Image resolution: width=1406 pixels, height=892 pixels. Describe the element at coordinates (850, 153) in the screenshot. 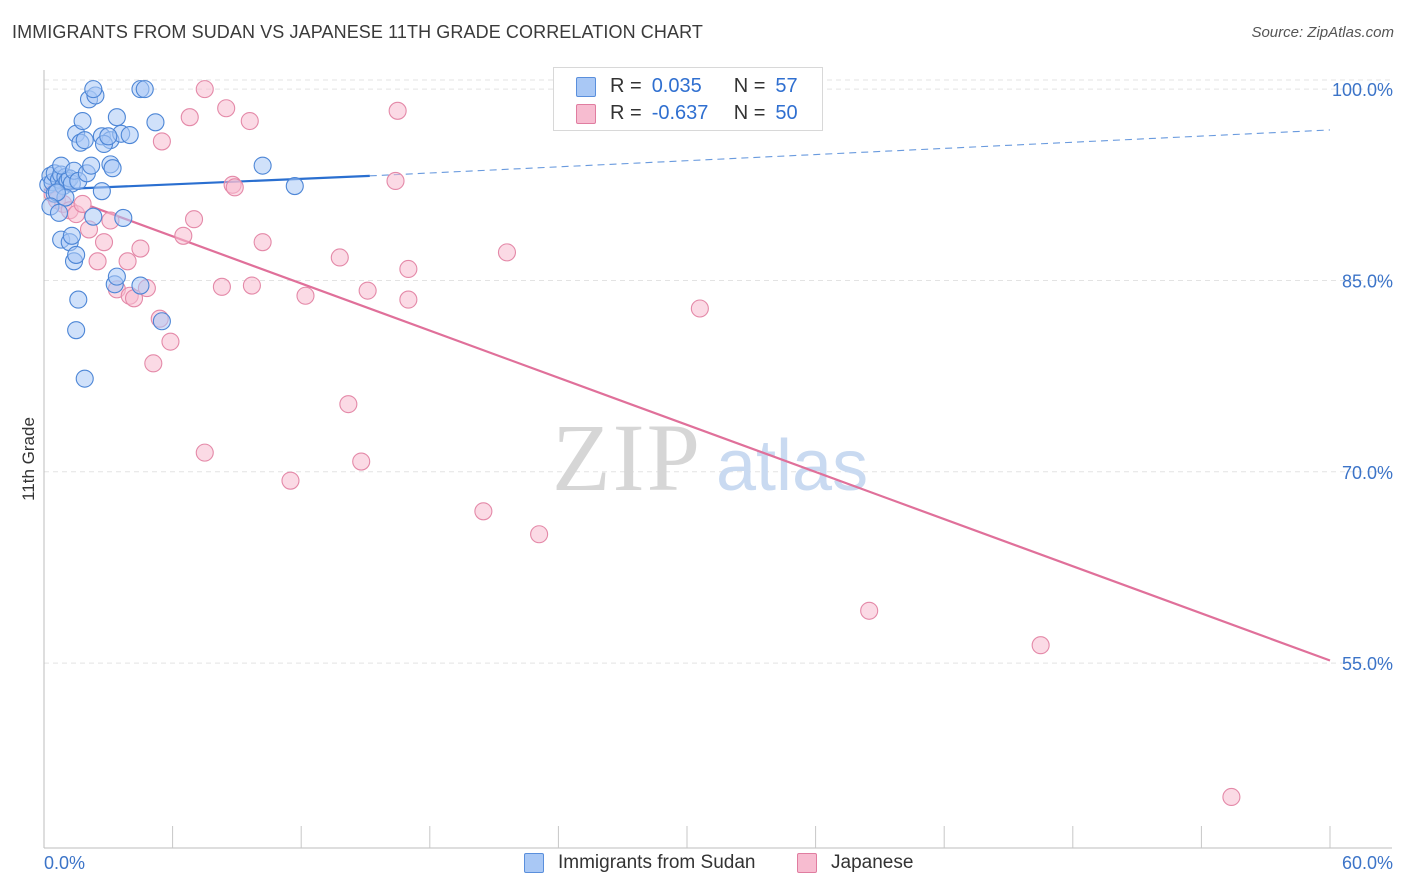

I see `sudan-trendline-extension` at that location.